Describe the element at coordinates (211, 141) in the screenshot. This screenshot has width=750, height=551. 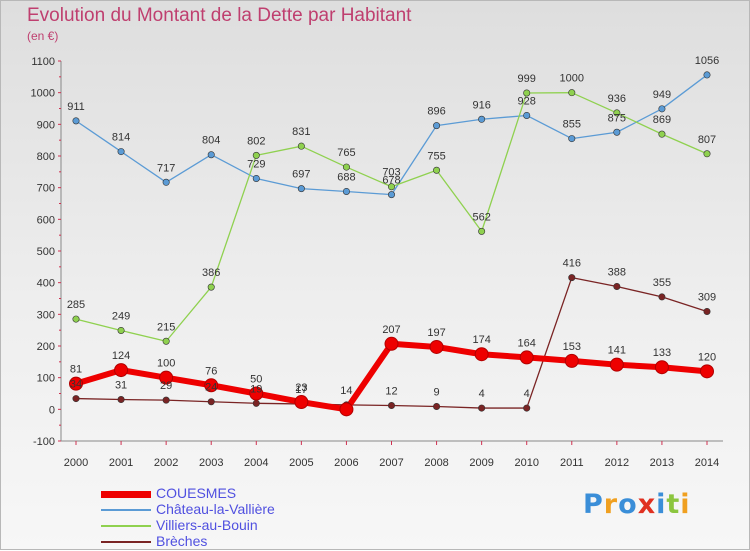
I see `data-label: 804` at that location.